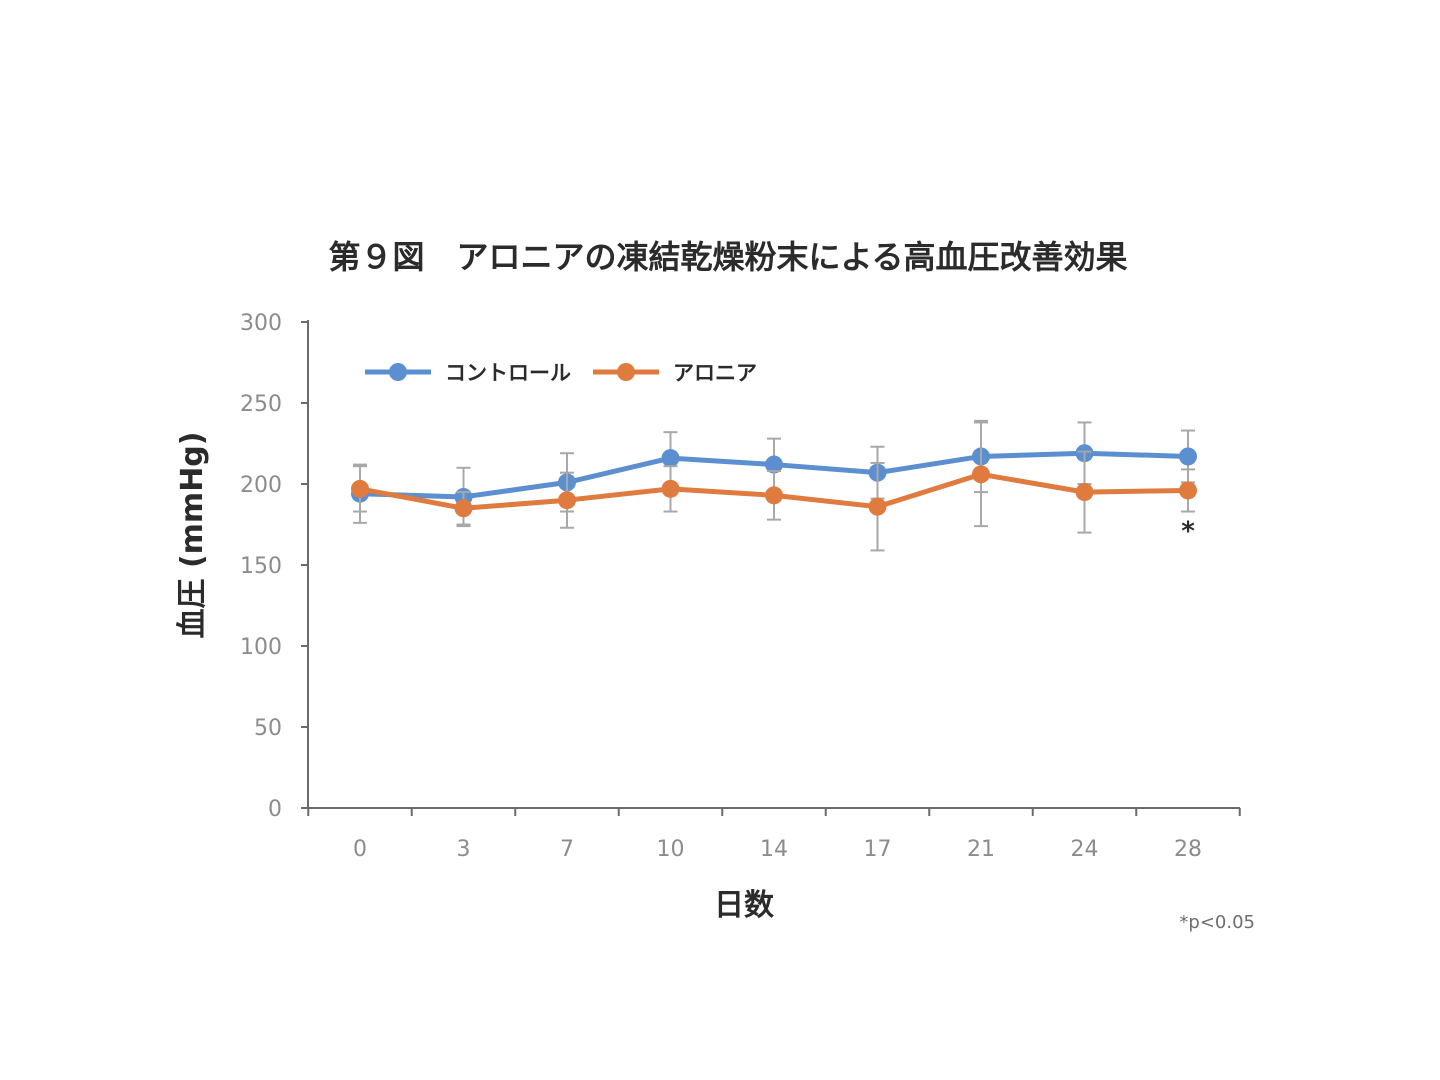  I want to click on y-tick-label: 200, so click(261, 485).